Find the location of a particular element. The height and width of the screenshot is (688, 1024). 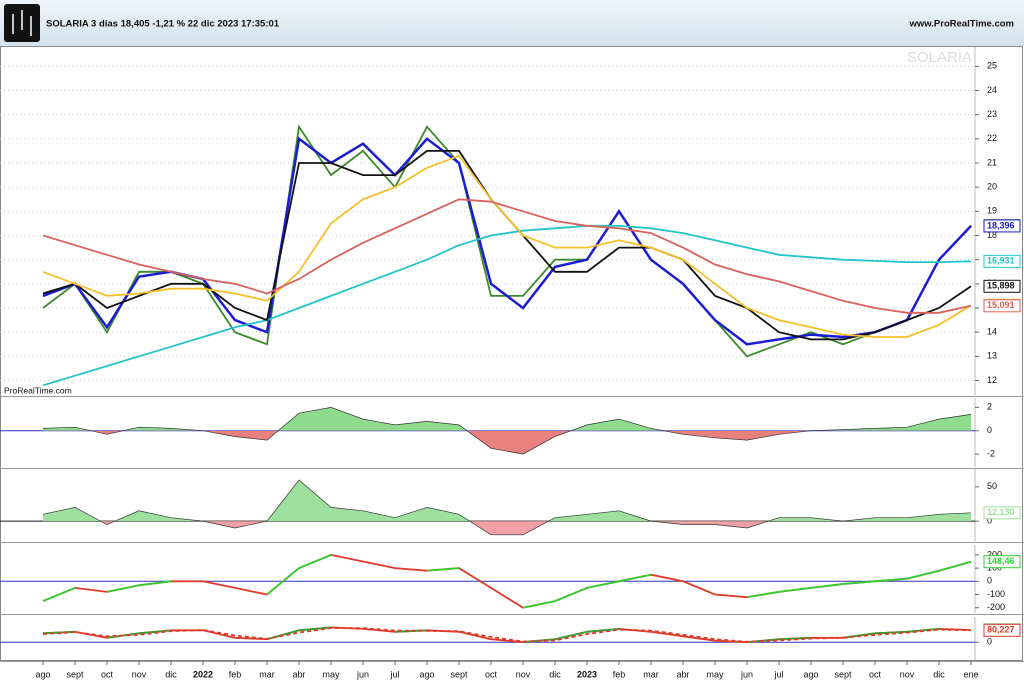

value-label: 15,091 is located at coordinates (1001, 305).